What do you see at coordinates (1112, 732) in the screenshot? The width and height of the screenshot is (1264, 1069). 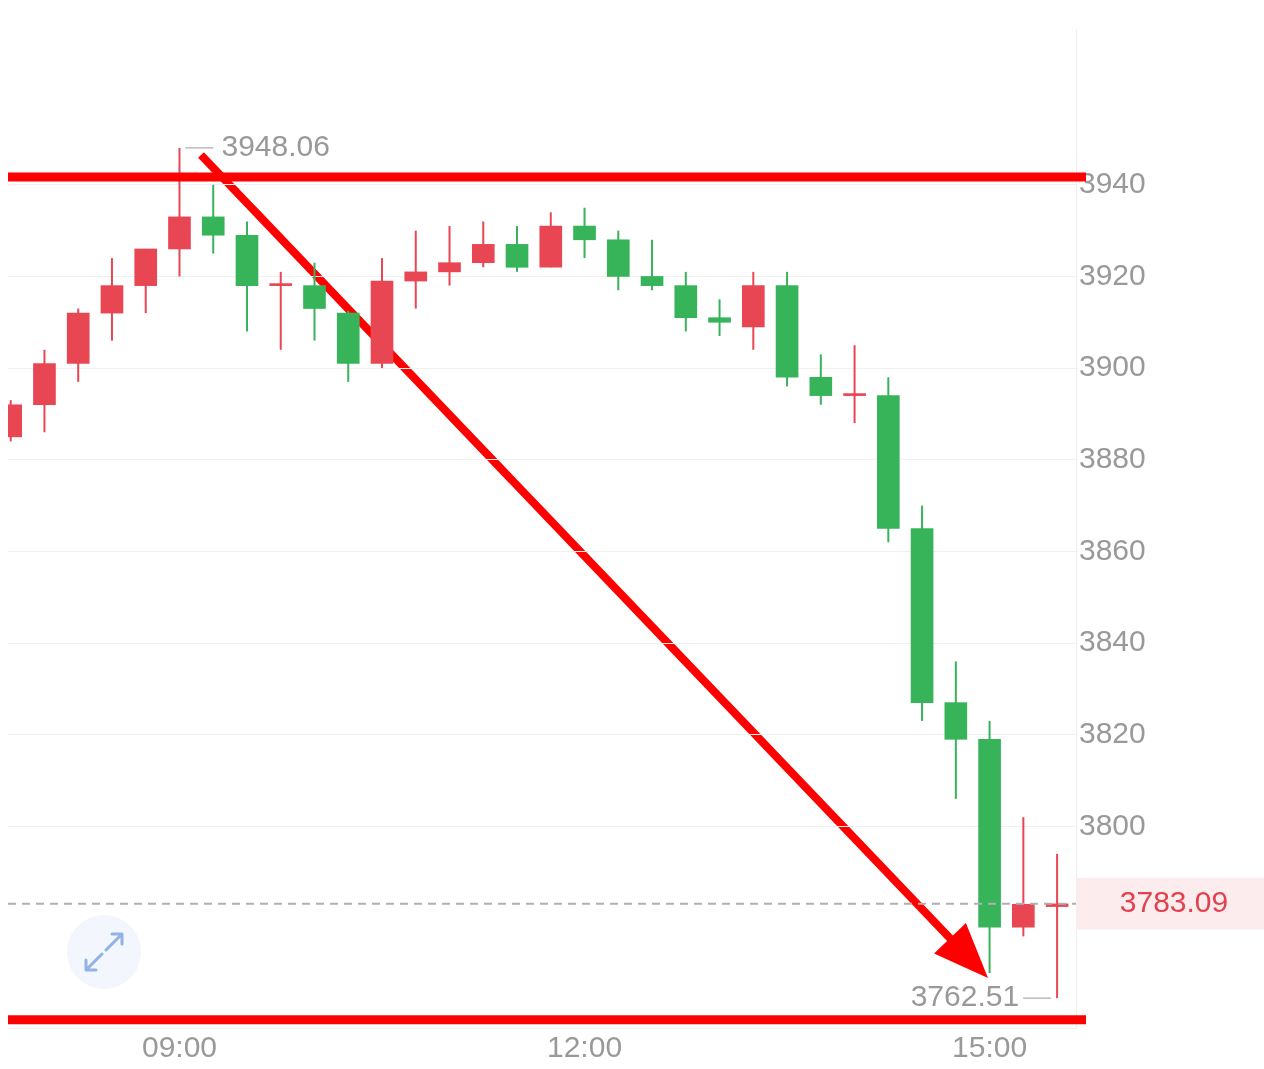 I see `y-tick-label: 3820` at bounding box center [1112, 732].